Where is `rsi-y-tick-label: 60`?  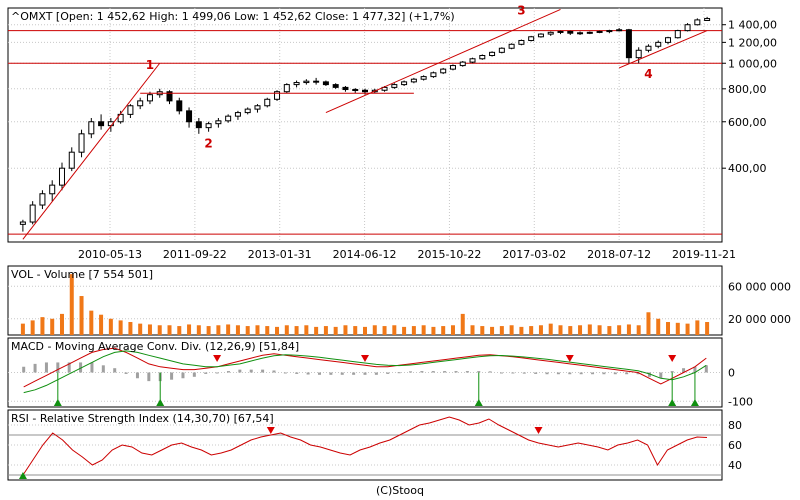
rsi-y-tick-label: 60 is located at coordinates (735, 445).